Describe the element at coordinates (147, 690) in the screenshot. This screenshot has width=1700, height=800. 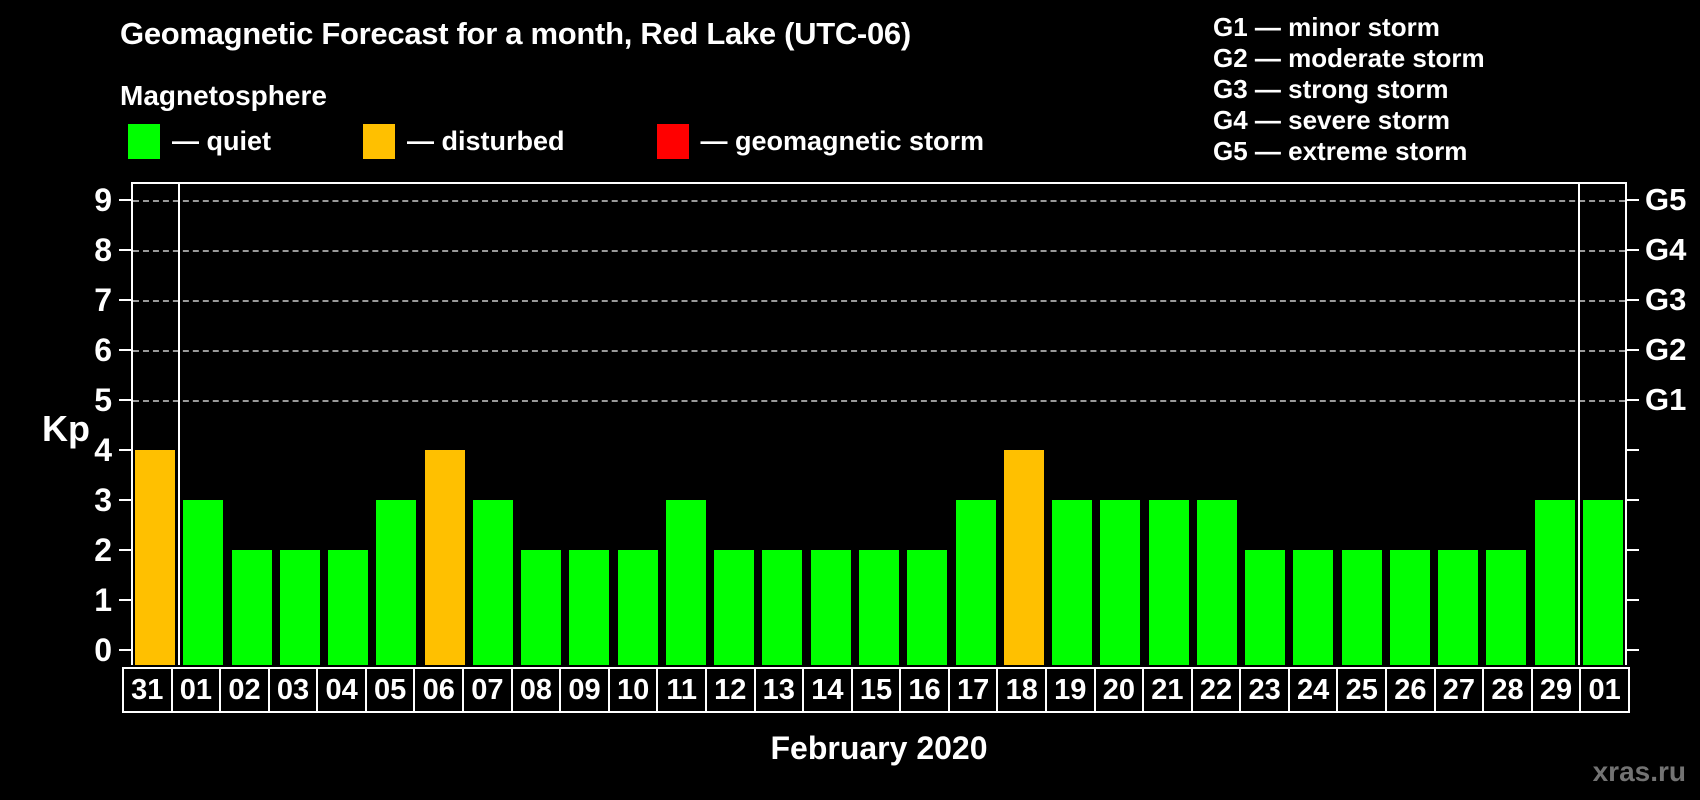
I see `day-label-0: 31` at that location.